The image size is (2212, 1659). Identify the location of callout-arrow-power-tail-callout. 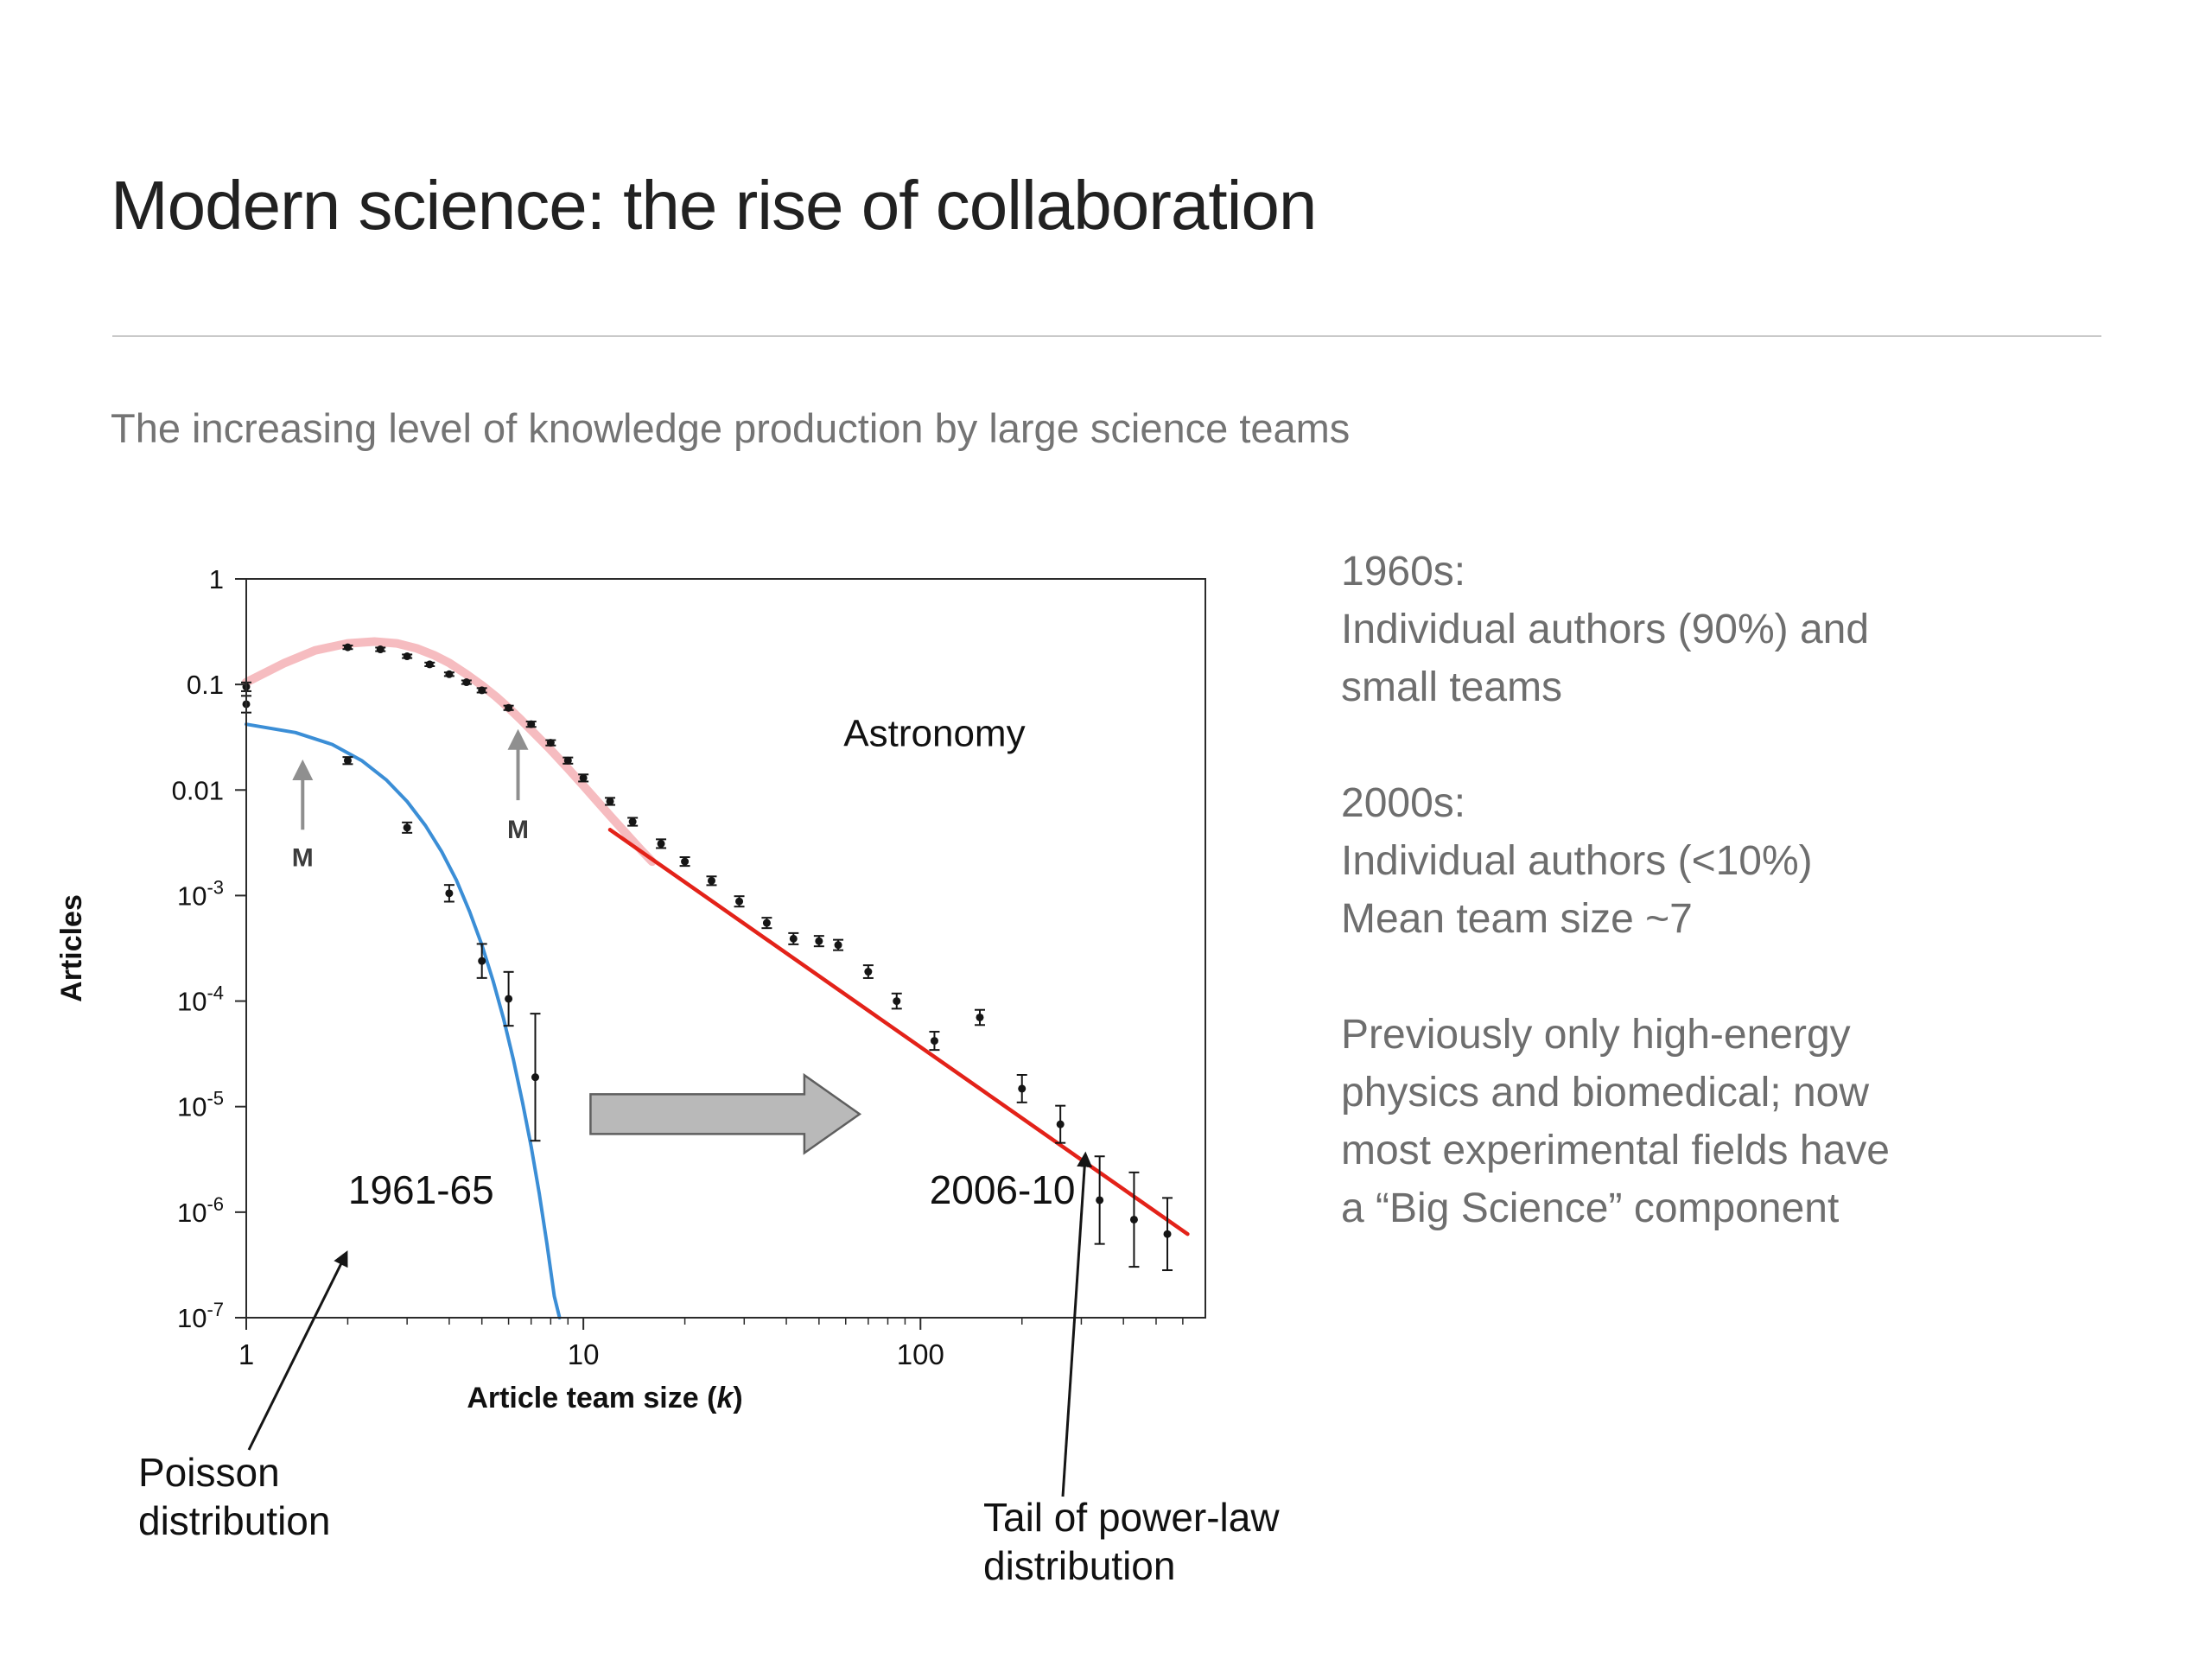
(1077, 1324).